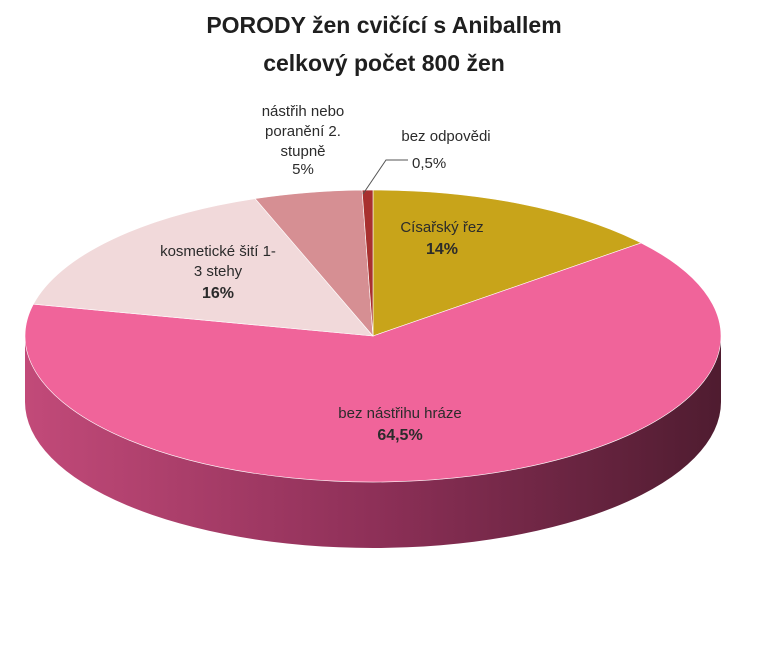 The width and height of the screenshot is (768, 657). I want to click on chart-title-line-2: celkový počet 800 žen, so click(384, 63).